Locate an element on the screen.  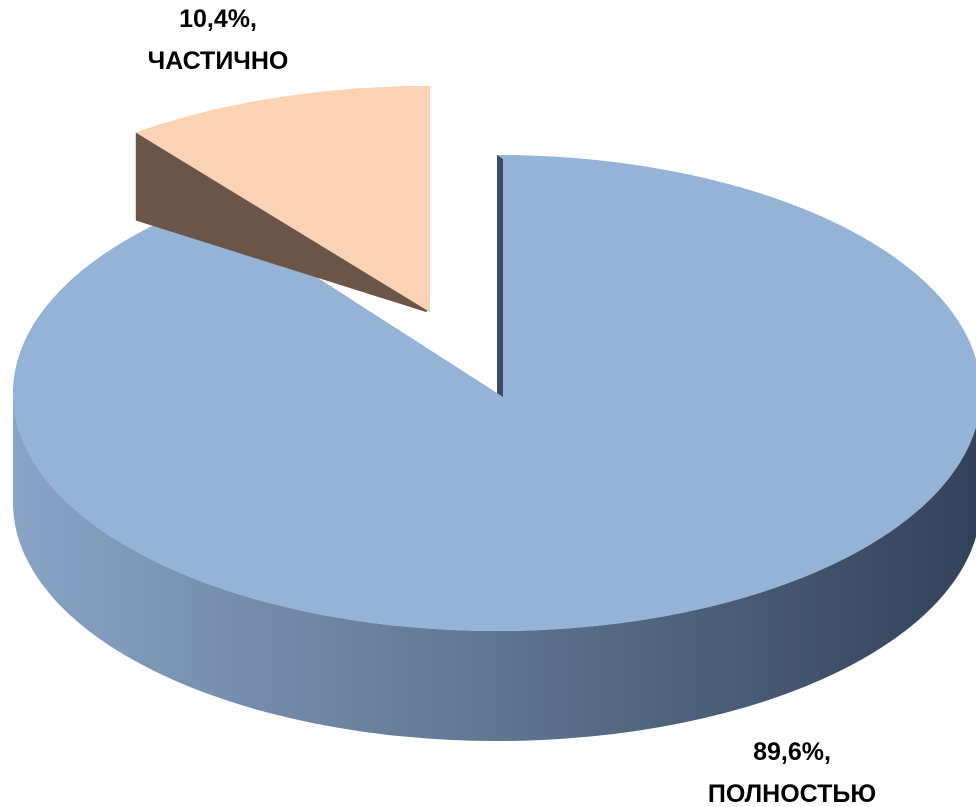
slice-chastichno-top is located at coordinates (283, 199).